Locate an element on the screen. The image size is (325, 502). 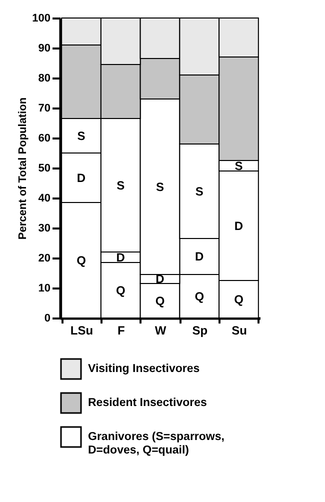
legend-label: Granivores (S=sparrows, D=doves, Q=quail) is located at coordinates (156, 443).